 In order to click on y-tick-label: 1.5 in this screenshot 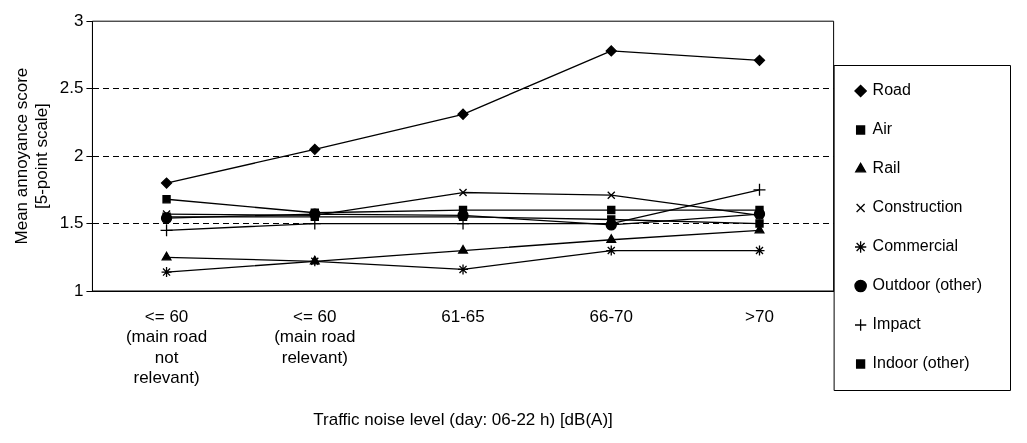, I will do `click(71, 223)`.